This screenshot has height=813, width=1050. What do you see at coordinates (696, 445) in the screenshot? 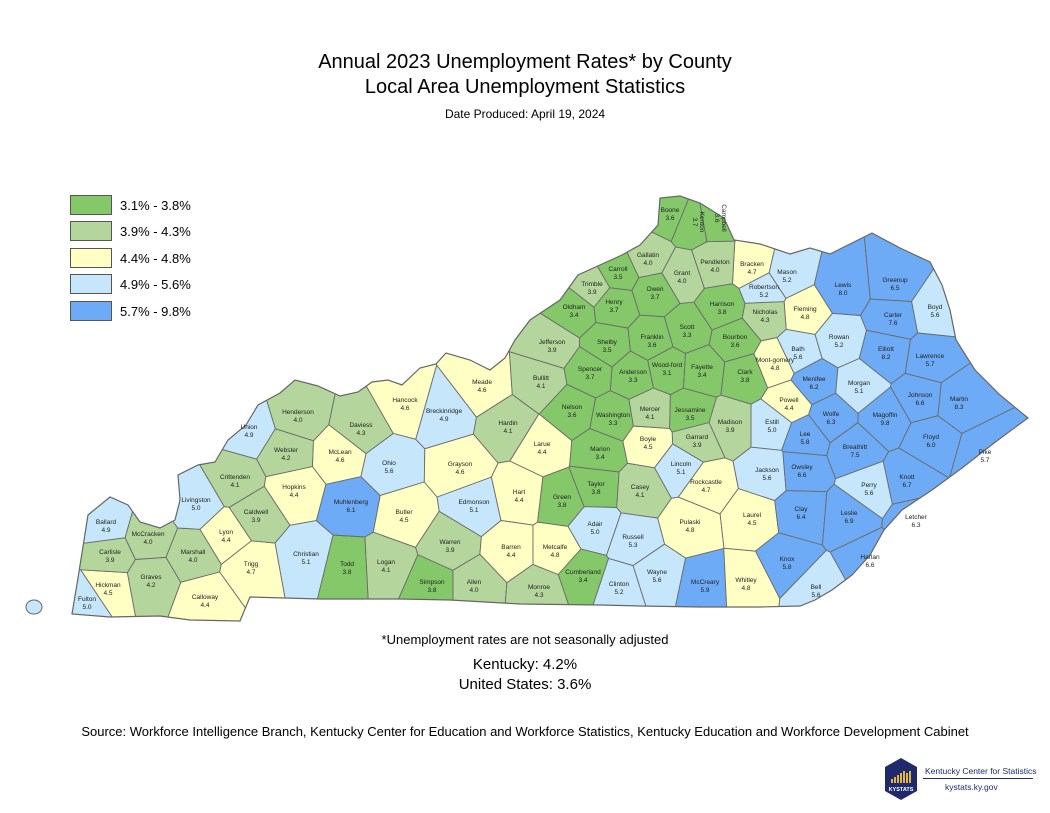
I see `county-rate: 3.9` at bounding box center [696, 445].